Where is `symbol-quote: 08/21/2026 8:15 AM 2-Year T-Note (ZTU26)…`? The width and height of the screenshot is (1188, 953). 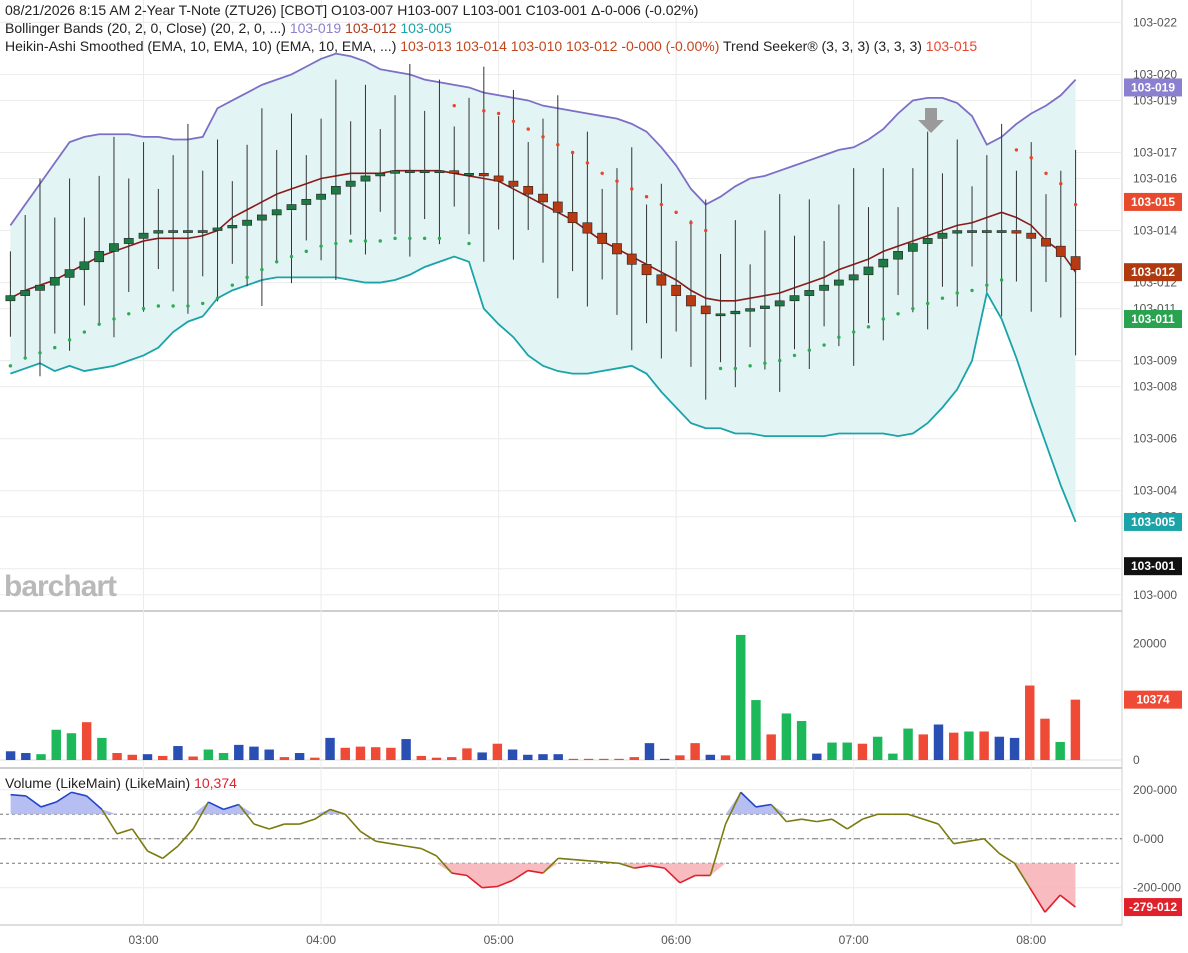
symbol-quote: 08/21/2026 8:15 AM 2-Year T-Note (ZTU26)… is located at coordinates (351, 10).